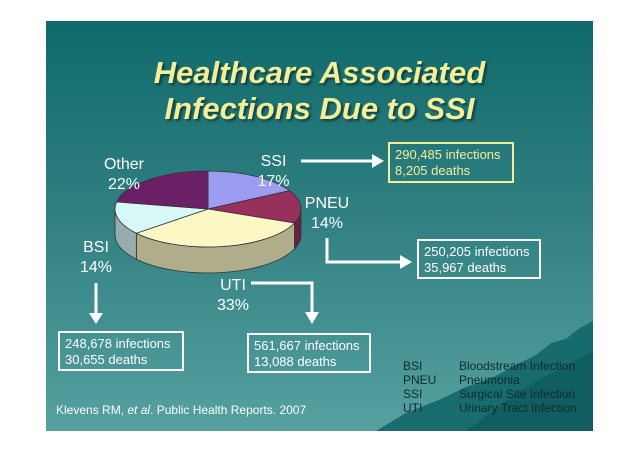 This screenshot has width=638, height=451. I want to click on pneu-arrowhead, so click(406, 262).